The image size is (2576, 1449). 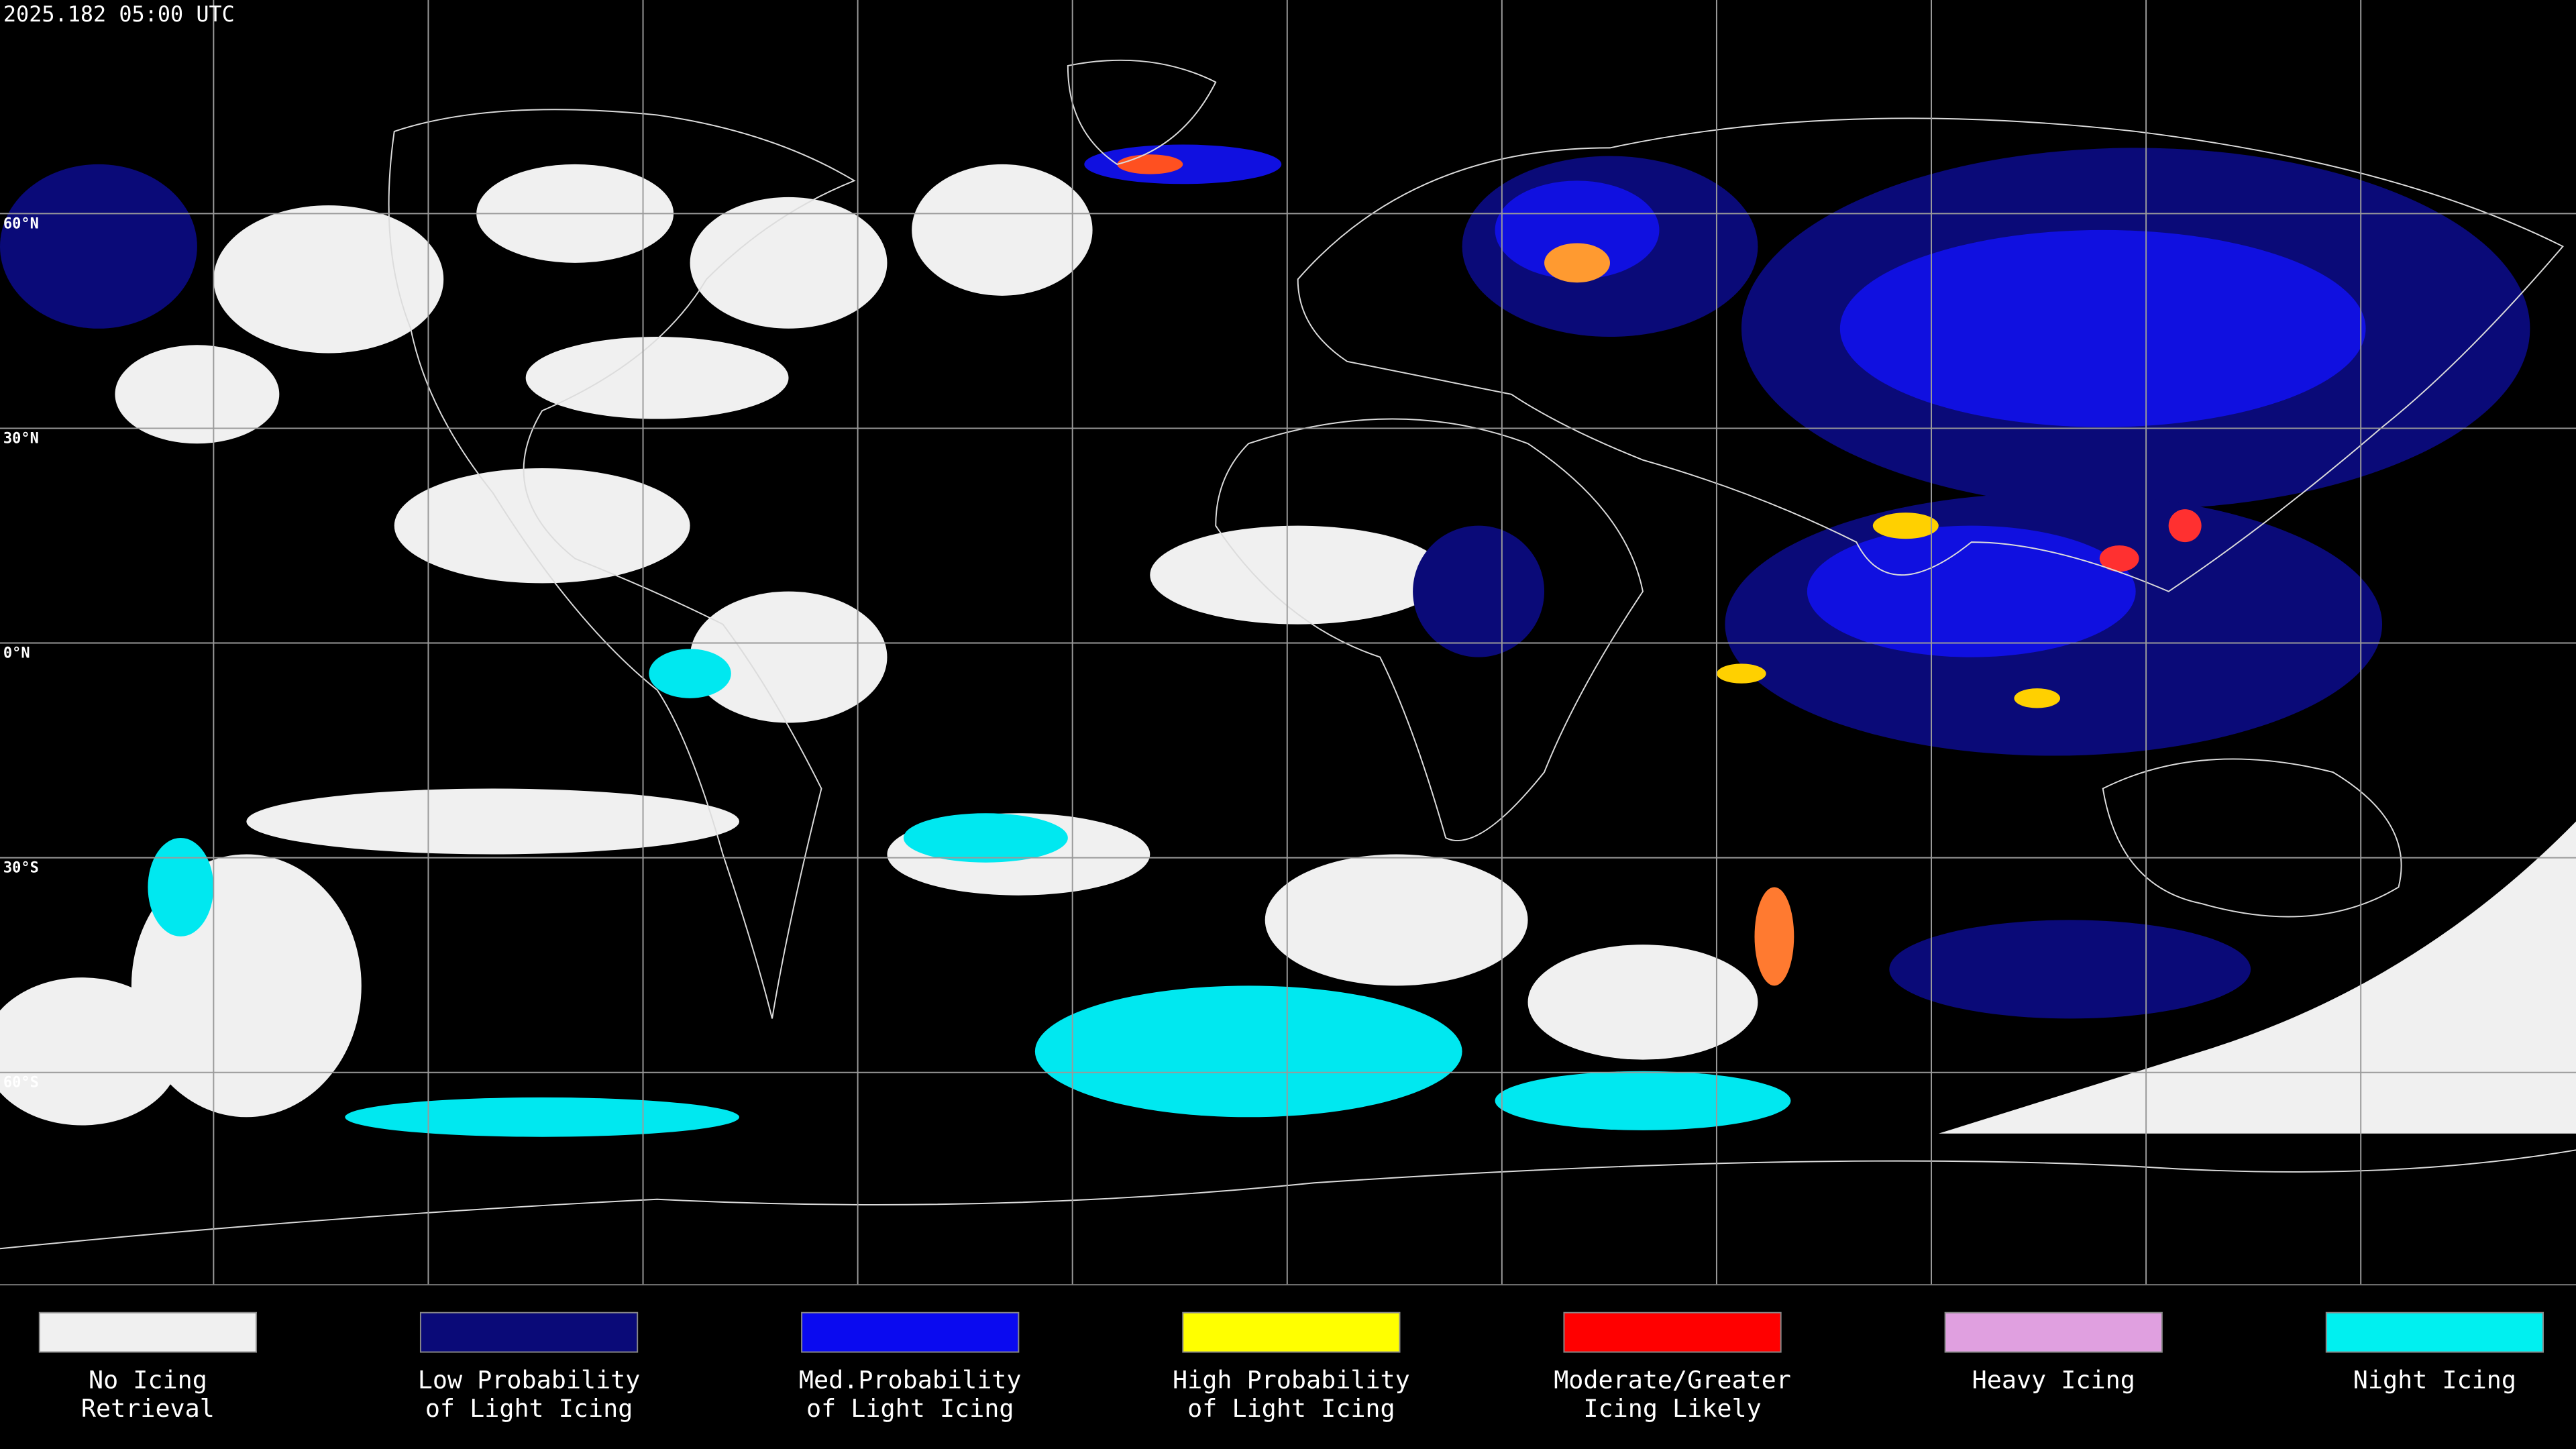 What do you see at coordinates (2053, 1379) in the screenshot?
I see `legend-label: Heavy Icing` at bounding box center [2053, 1379].